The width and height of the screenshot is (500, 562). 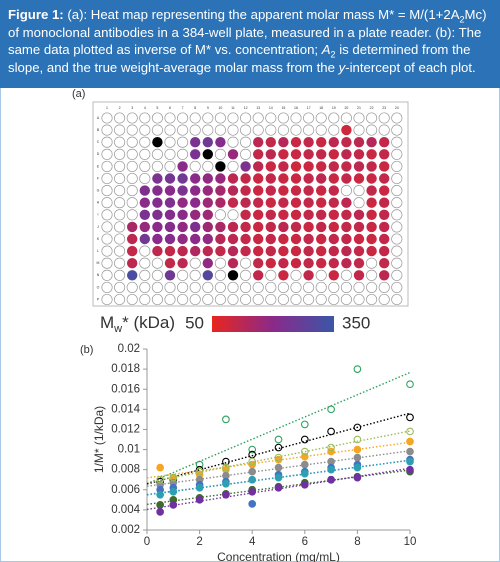 What do you see at coordinates (125, 510) in the screenshot?
I see `y-tick-label: 0.004` at bounding box center [125, 510].